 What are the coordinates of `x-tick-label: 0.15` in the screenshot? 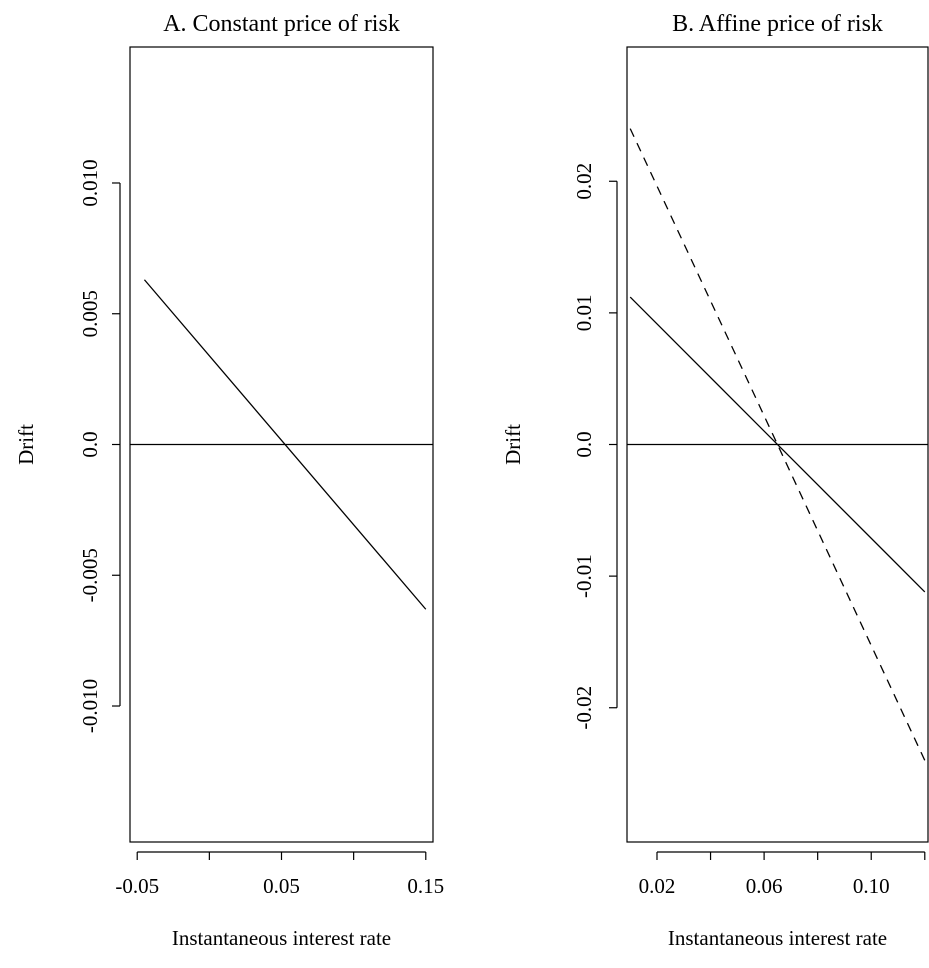 It's located at (425, 886).